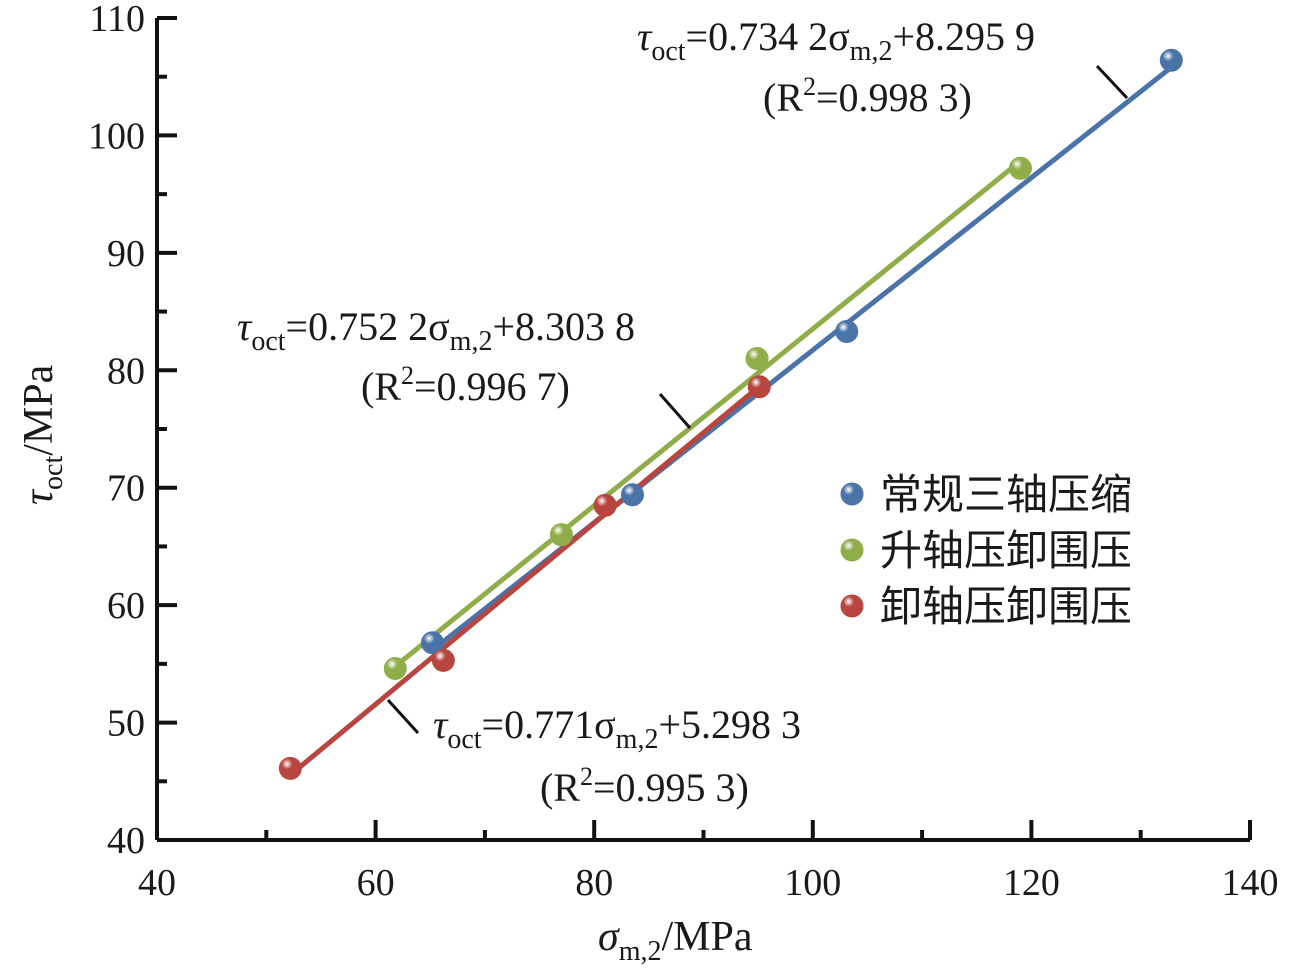  I want to click on leader-line-red, so click(403, 716).